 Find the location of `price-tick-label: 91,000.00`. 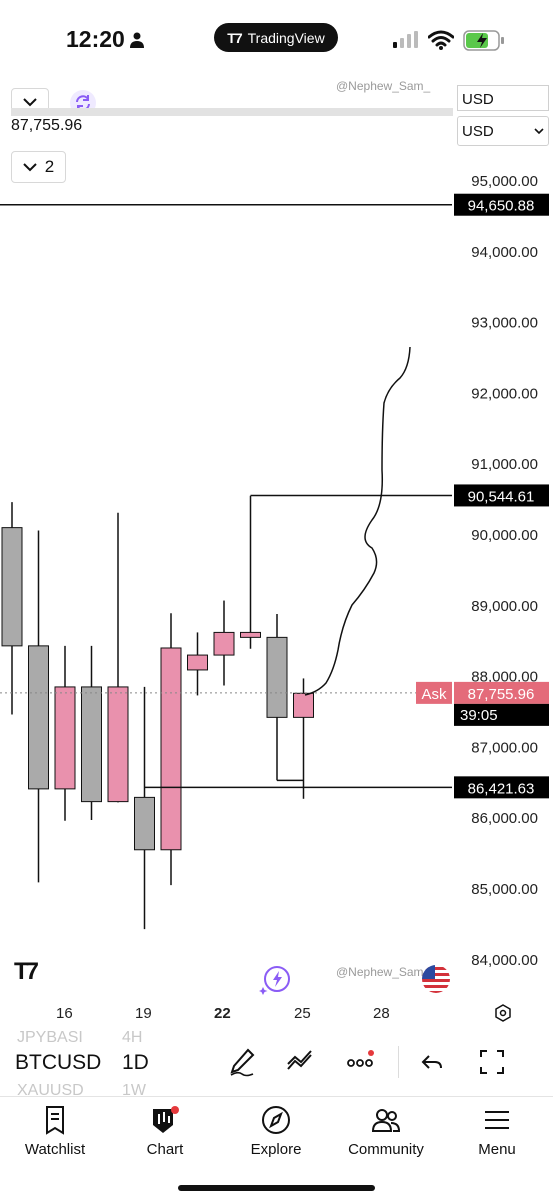

price-tick-label: 91,000.00 is located at coordinates (504, 464).